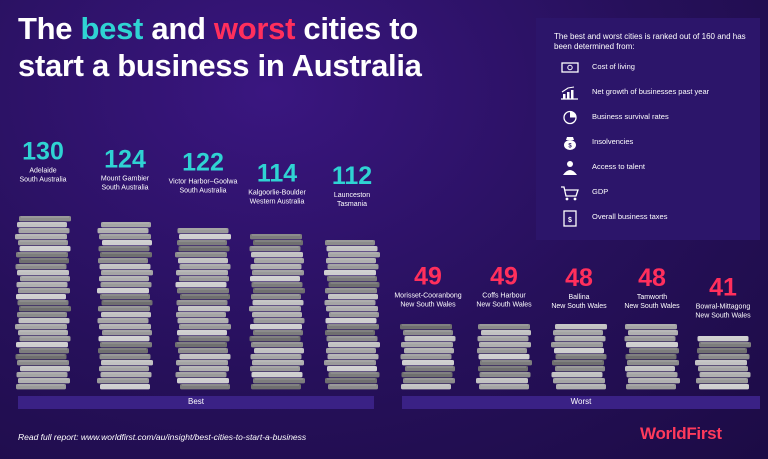 The width and height of the screenshot is (768, 459). What do you see at coordinates (504, 296) in the screenshot?
I see `bar-city-label: Coffs Harbour` at bounding box center [504, 296].